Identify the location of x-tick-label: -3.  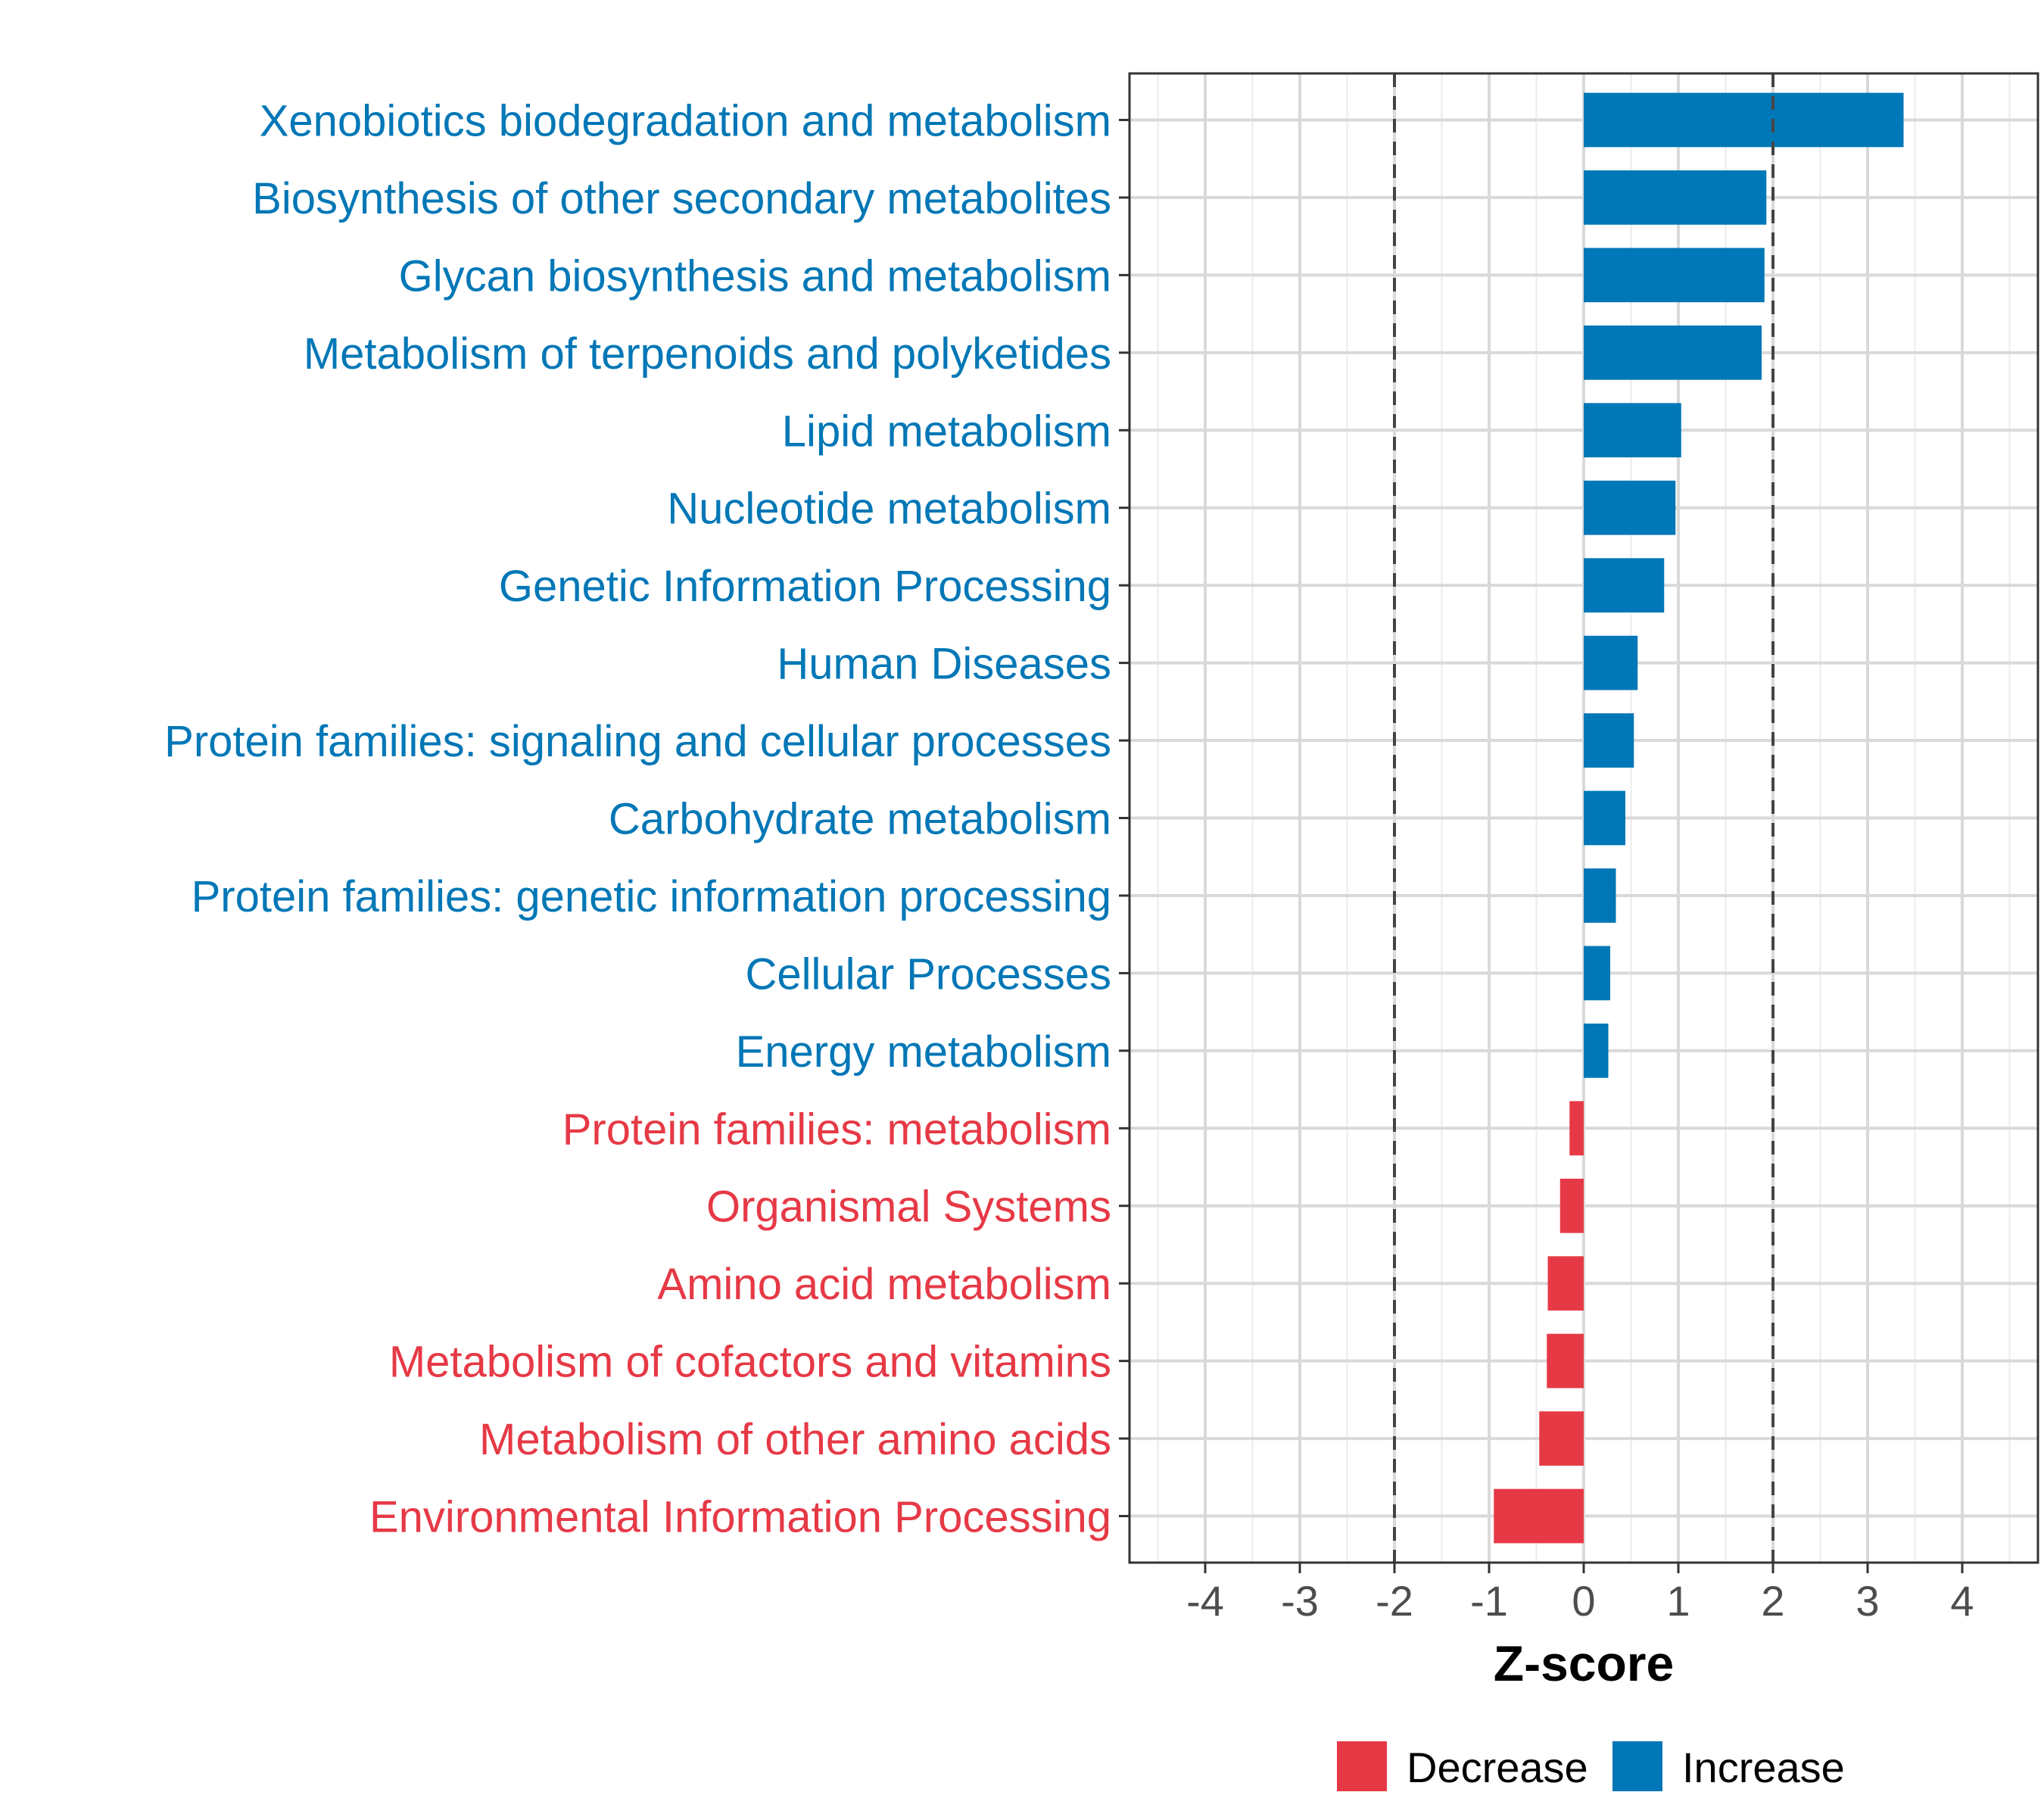
(1300, 1601).